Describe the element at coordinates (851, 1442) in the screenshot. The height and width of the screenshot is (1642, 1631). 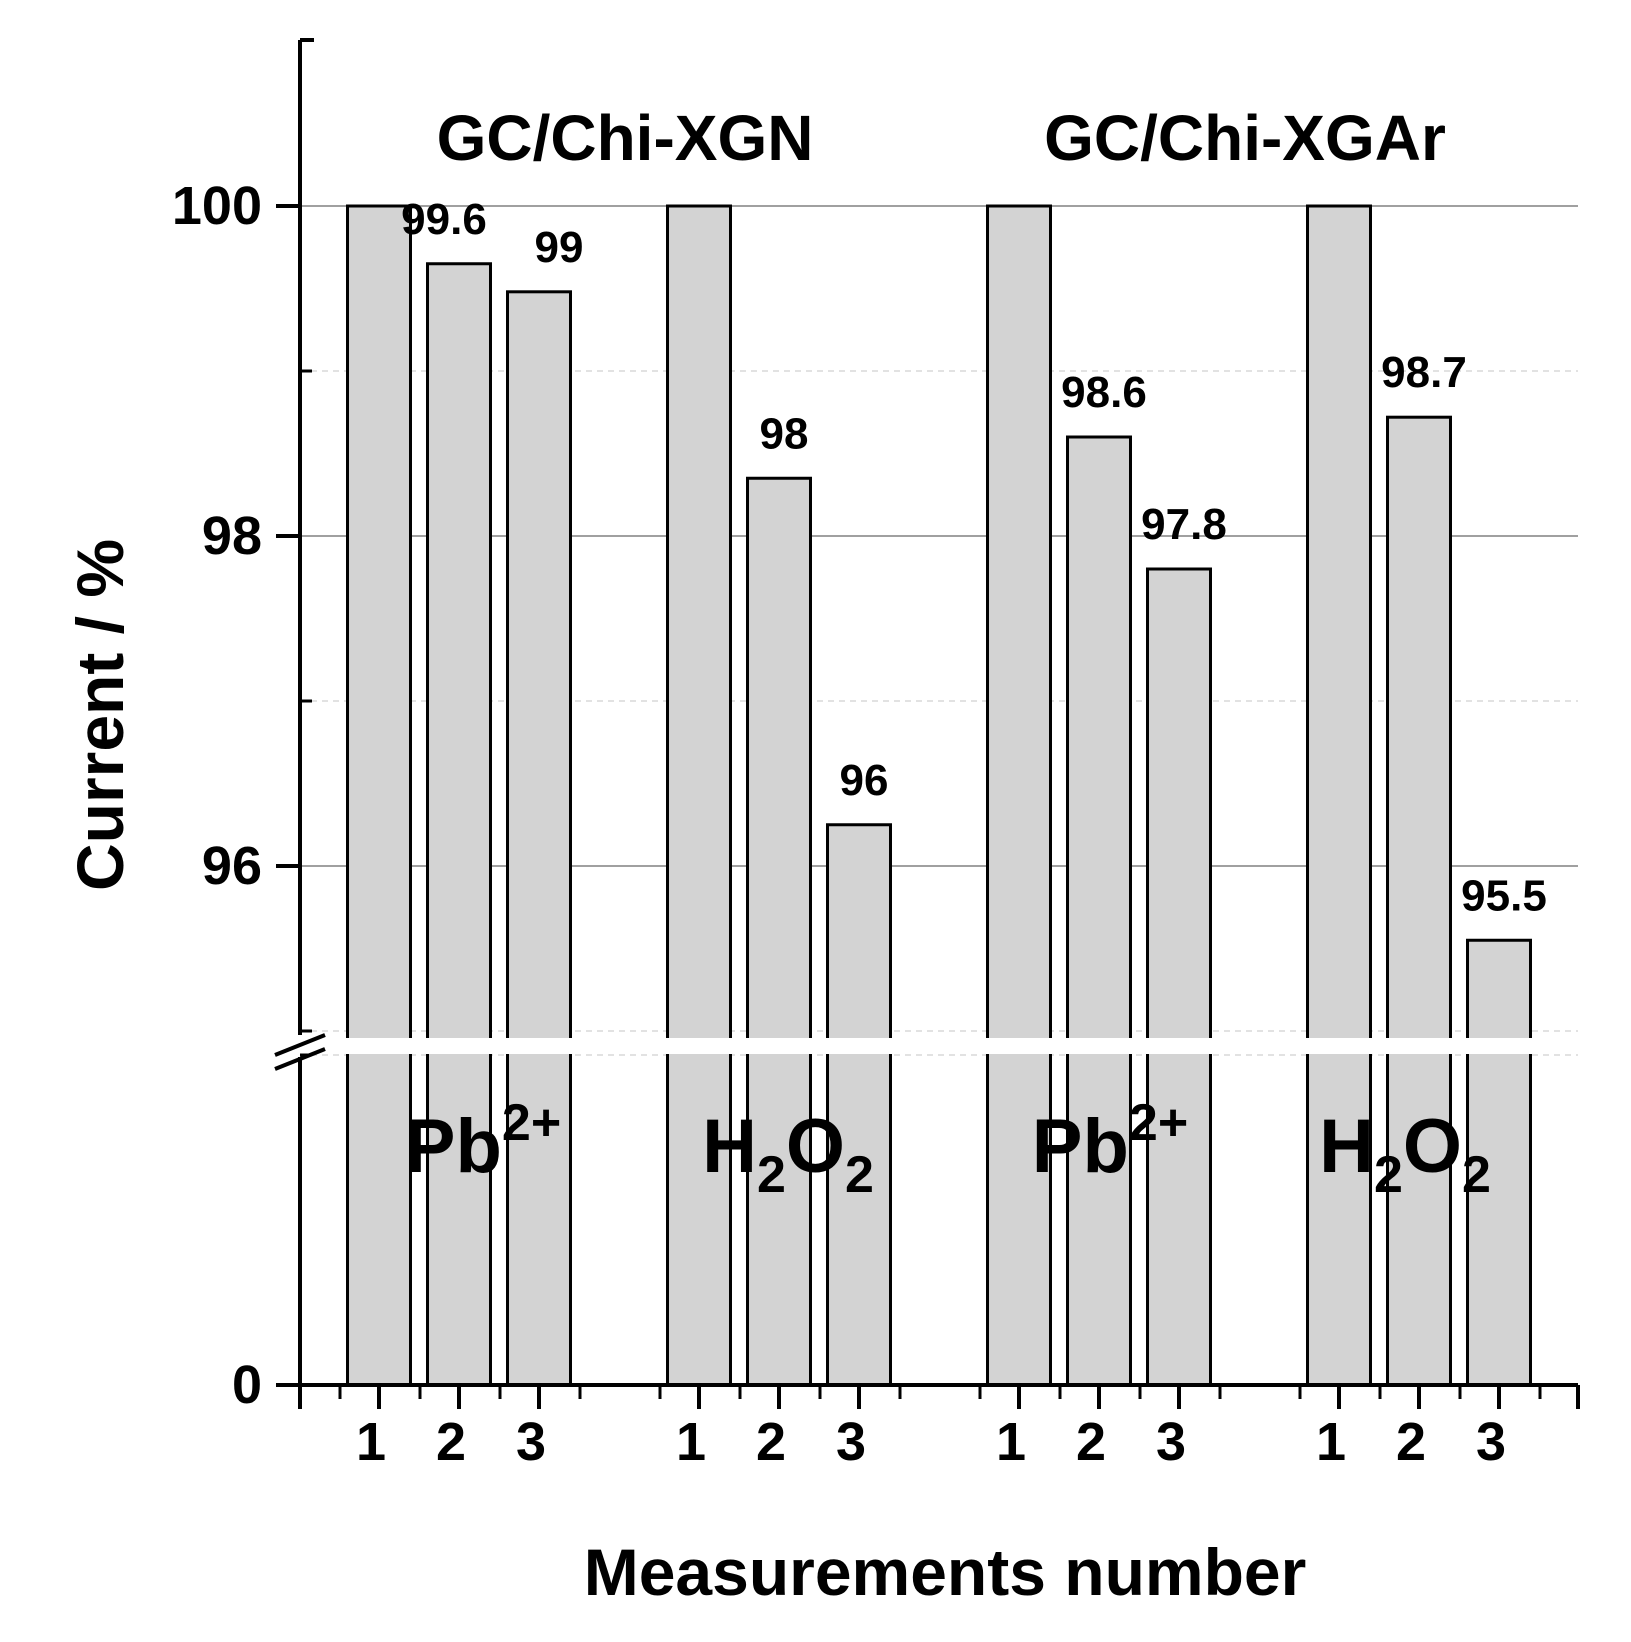
I see `x-tick-label-6: 3` at that location.